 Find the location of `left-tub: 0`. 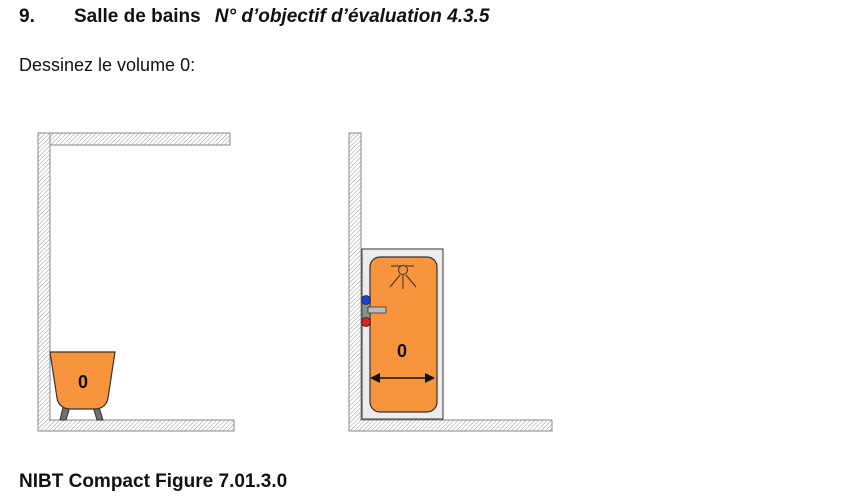

left-tub: 0 is located at coordinates (82, 386).